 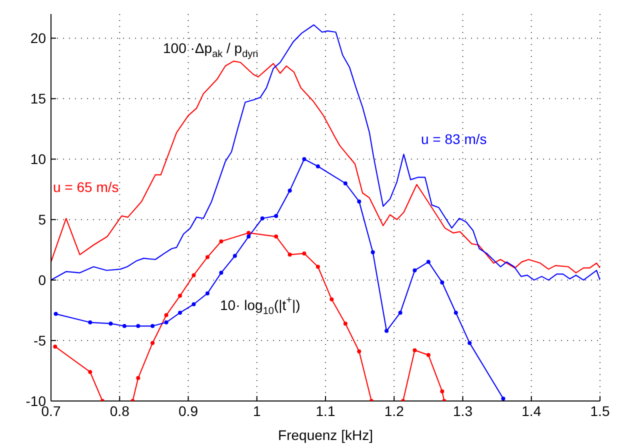 What do you see at coordinates (600, 410) in the screenshot?
I see `x-tick-label: 1.5` at bounding box center [600, 410].